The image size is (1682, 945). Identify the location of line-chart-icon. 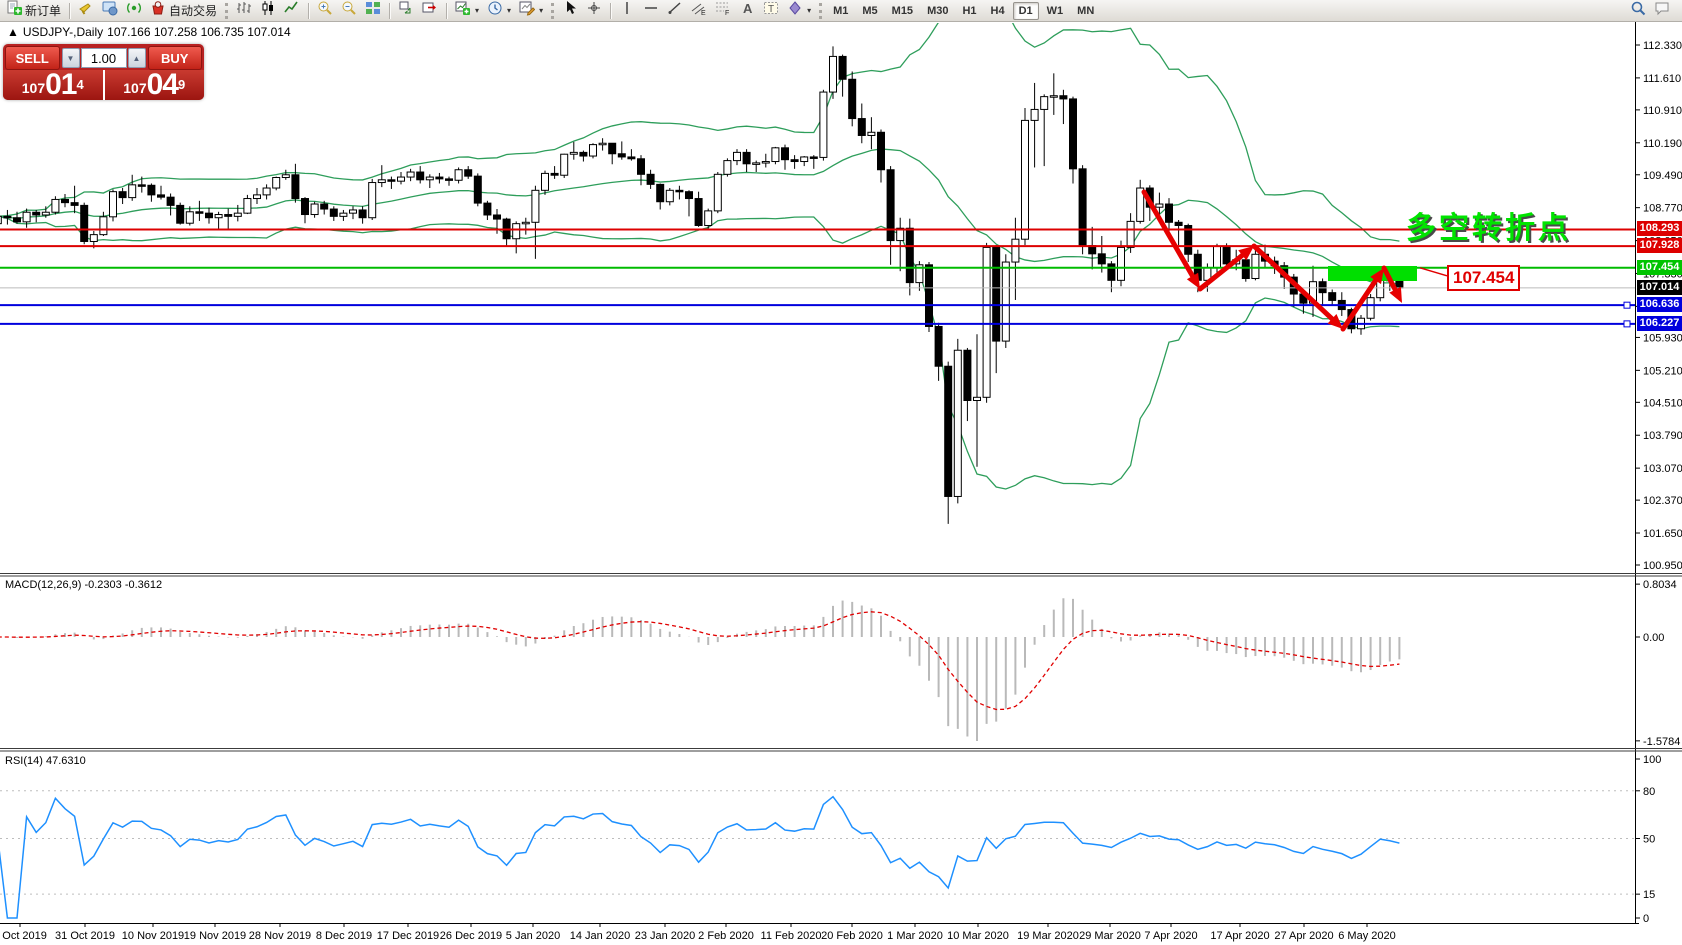
(292, 10).